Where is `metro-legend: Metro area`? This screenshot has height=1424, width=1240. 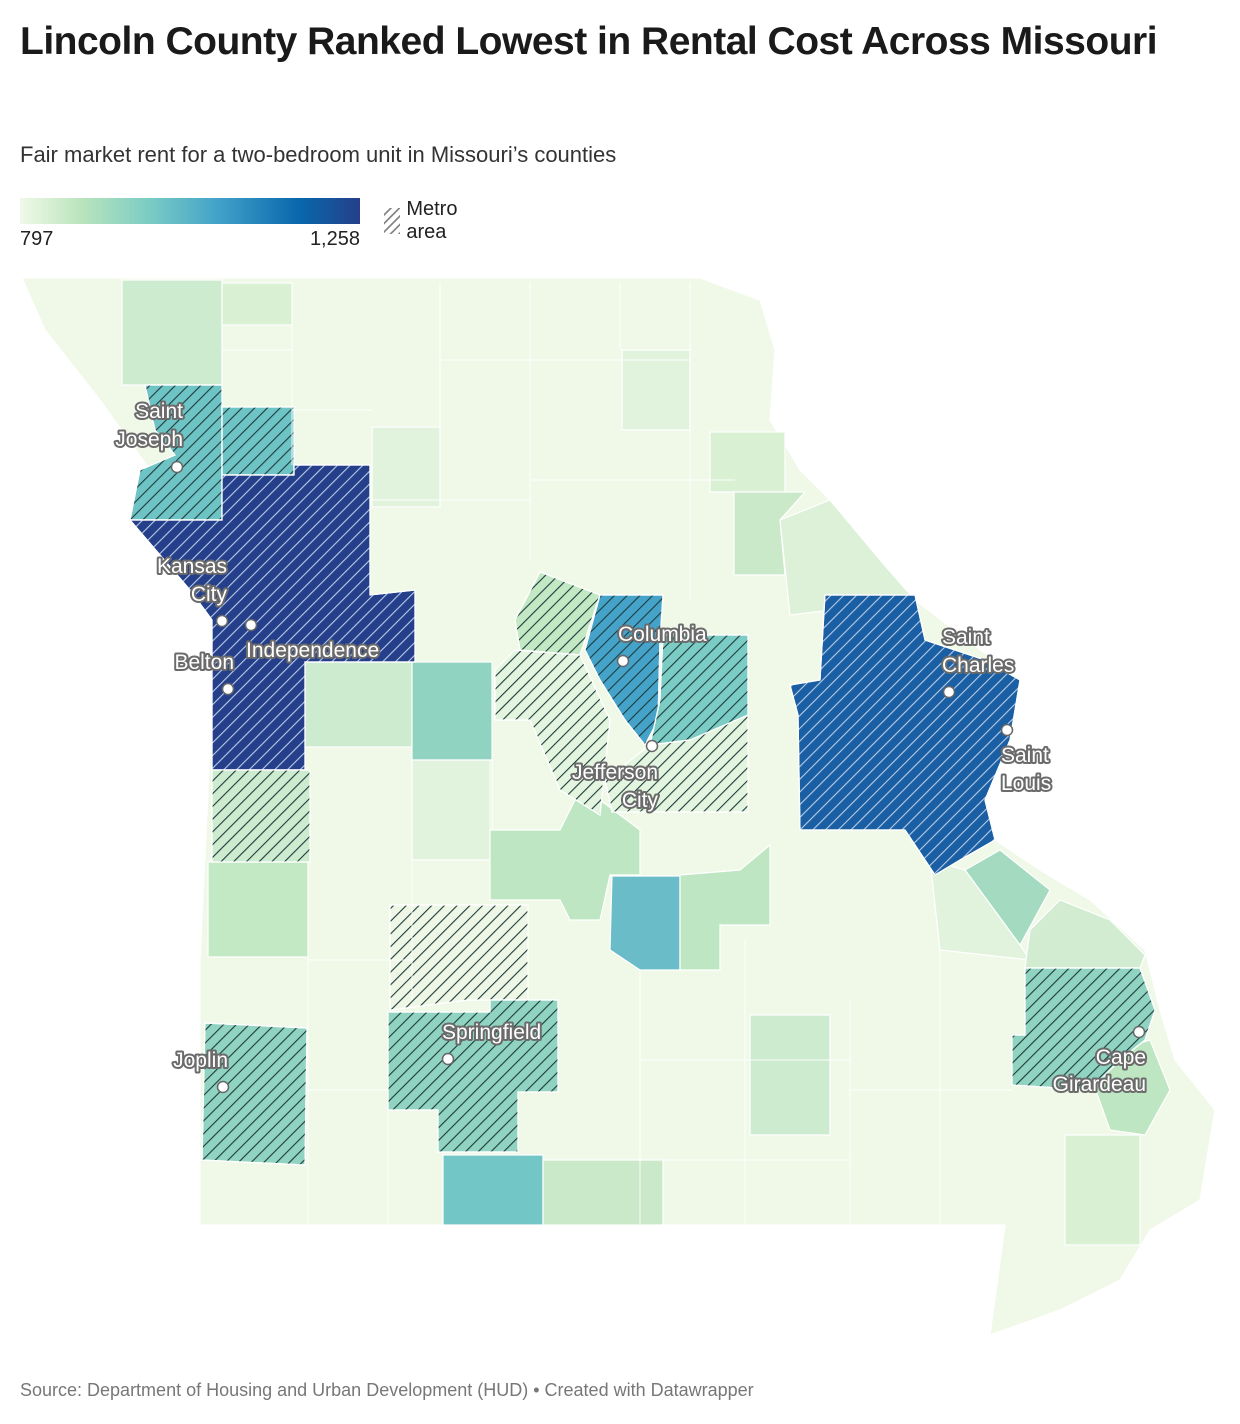 metro-legend: Metro area is located at coordinates (425, 221).